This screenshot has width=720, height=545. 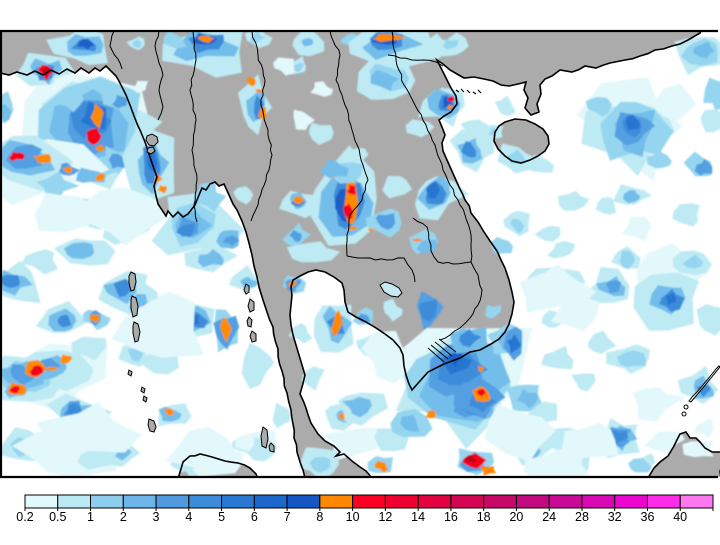 What do you see at coordinates (484, 517) in the screenshot?
I see `svg-text: 18` at bounding box center [484, 517].